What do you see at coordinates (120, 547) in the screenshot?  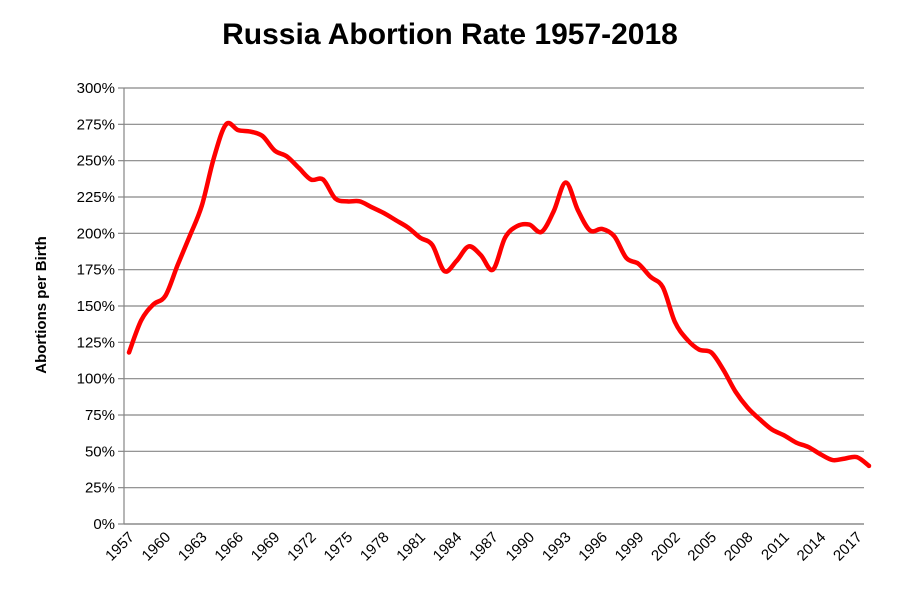 I see `x-tick-label: 1957` at bounding box center [120, 547].